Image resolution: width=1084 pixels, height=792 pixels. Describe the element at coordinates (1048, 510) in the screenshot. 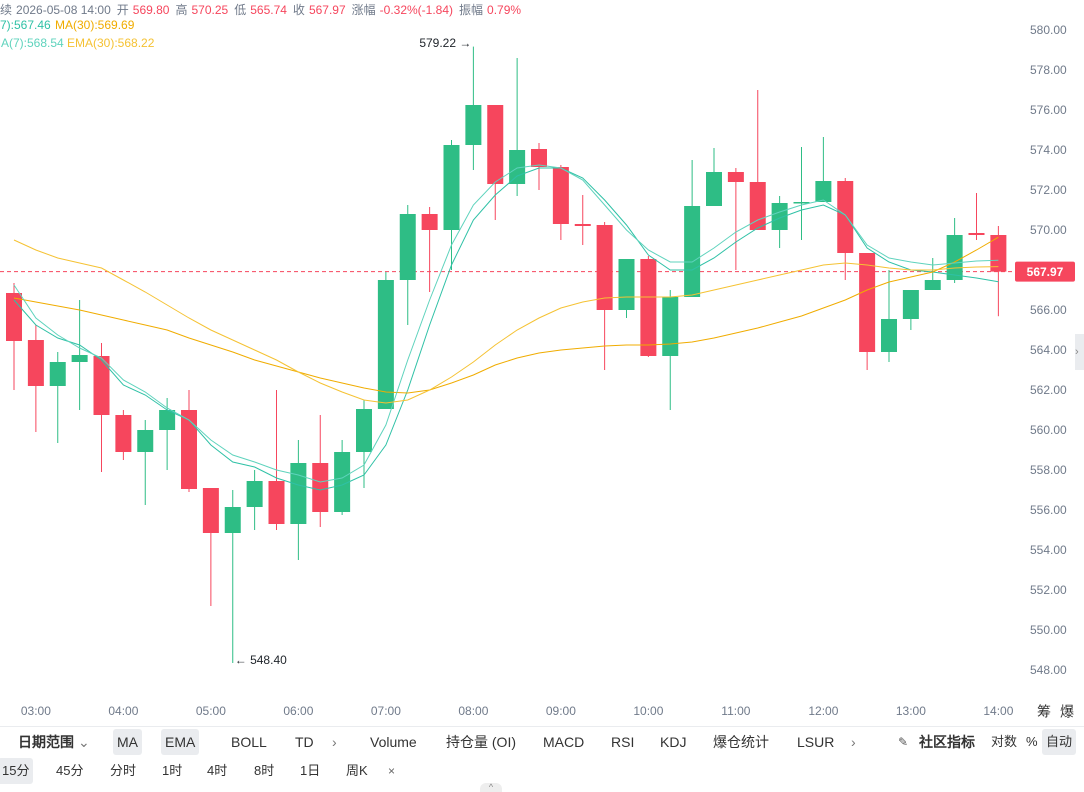

I see `y-tick-label: 556.00` at that location.